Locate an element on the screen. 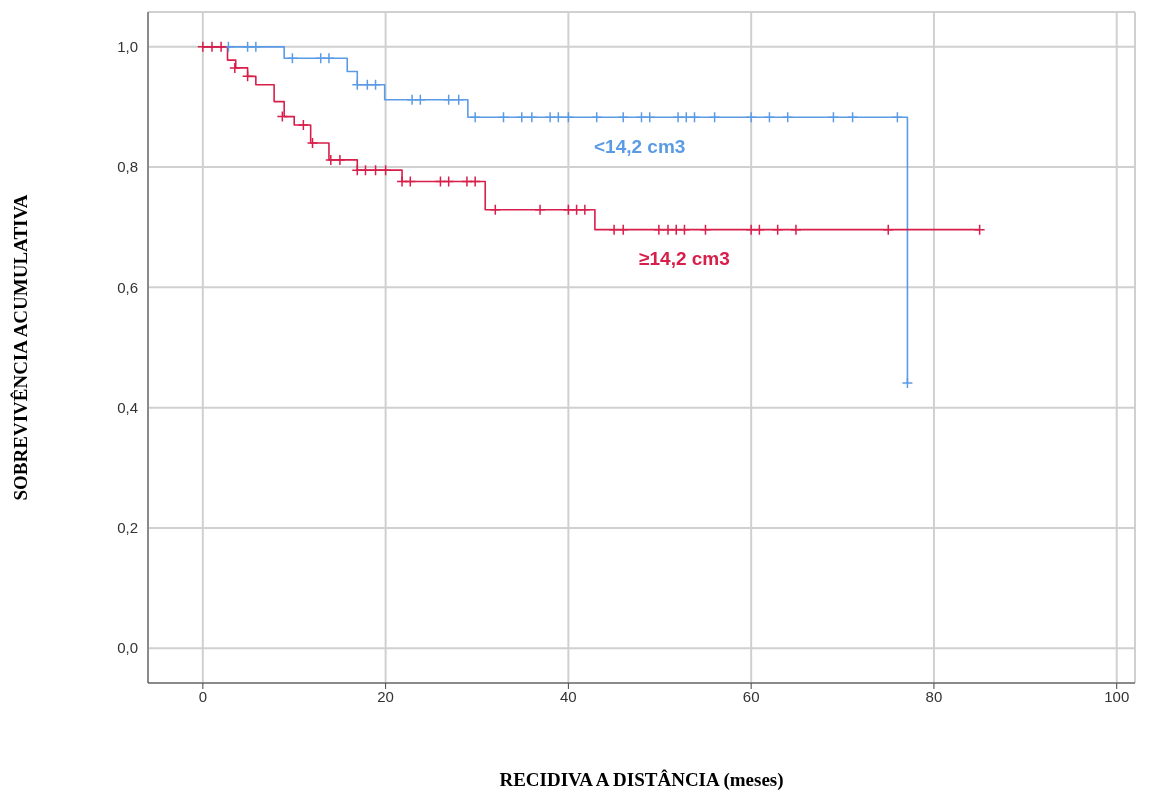 This screenshot has width=1149, height=798. y-tick-label: 0,0 is located at coordinates (127, 648).